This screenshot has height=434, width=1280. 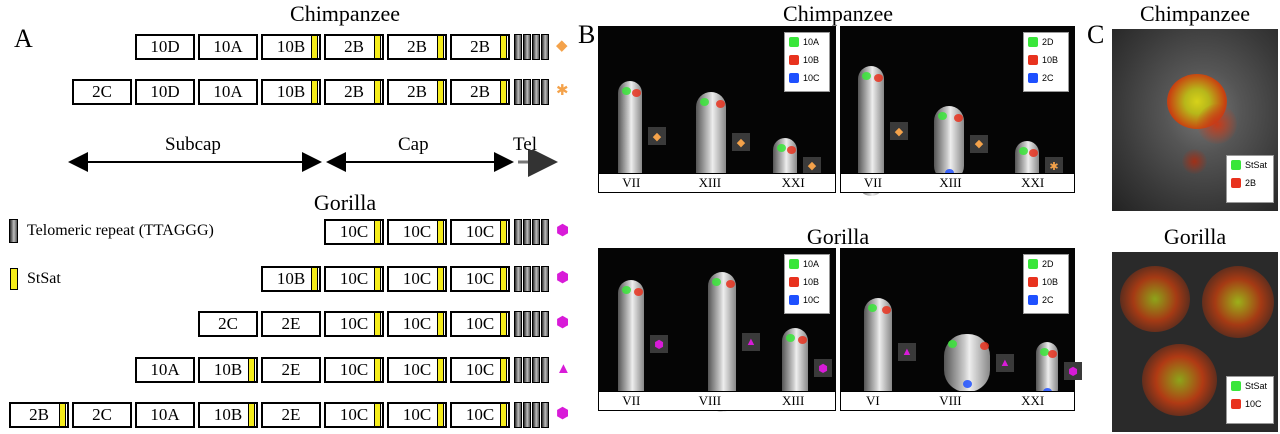 What do you see at coordinates (413, 144) in the screenshot?
I see `cap-label: Cap` at bounding box center [413, 144].